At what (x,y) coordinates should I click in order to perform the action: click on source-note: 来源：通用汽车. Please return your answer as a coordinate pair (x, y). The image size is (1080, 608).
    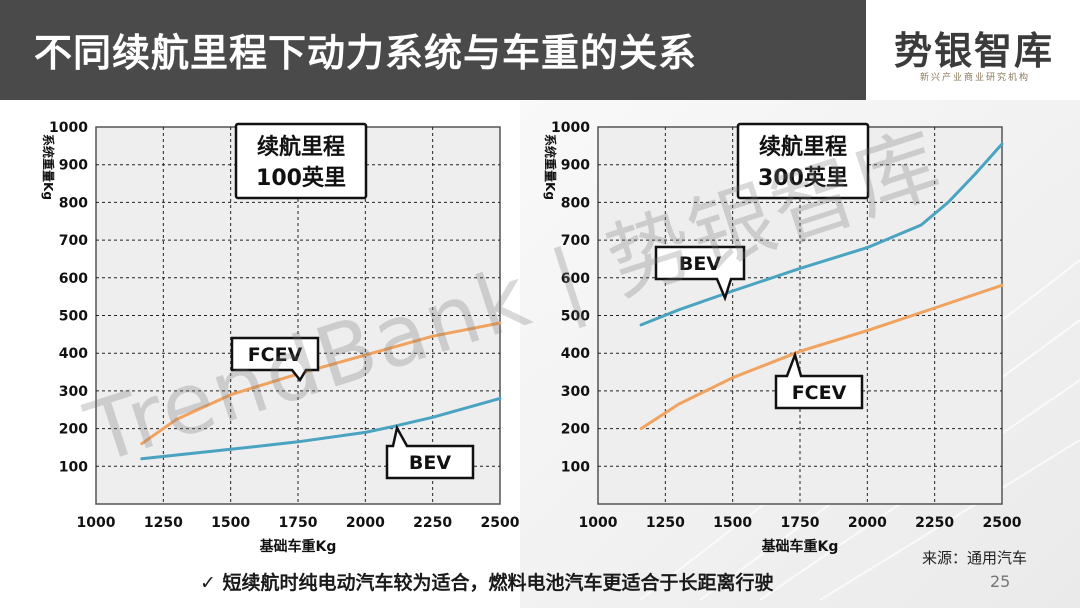
    Looking at the image, I should click on (975, 558).